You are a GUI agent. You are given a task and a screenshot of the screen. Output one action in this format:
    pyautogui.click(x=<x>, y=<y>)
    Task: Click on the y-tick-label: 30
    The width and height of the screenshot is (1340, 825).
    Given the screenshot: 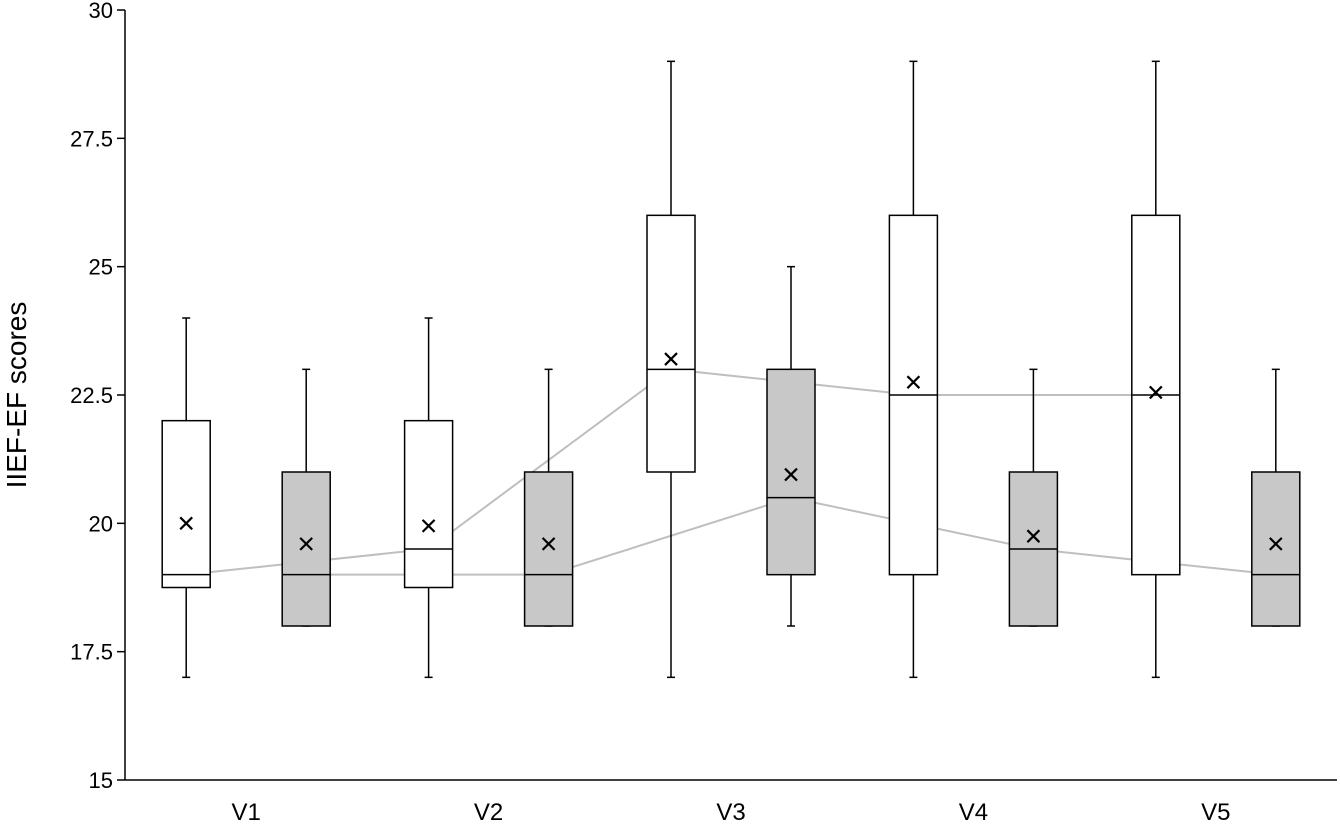 What is the action you would take?
    pyautogui.click(x=101, y=11)
    